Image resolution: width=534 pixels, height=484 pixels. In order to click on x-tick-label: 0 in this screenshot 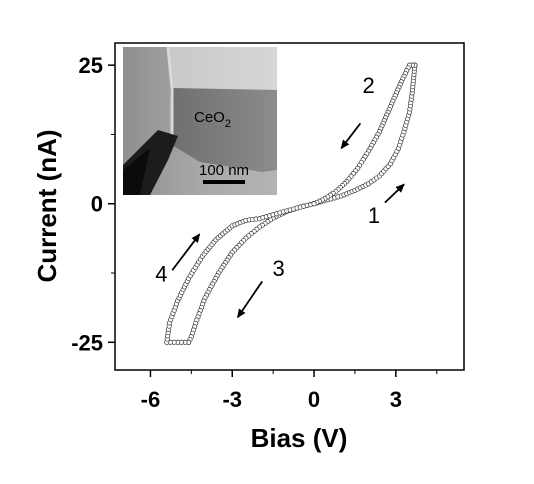, I will do `click(314, 399)`.